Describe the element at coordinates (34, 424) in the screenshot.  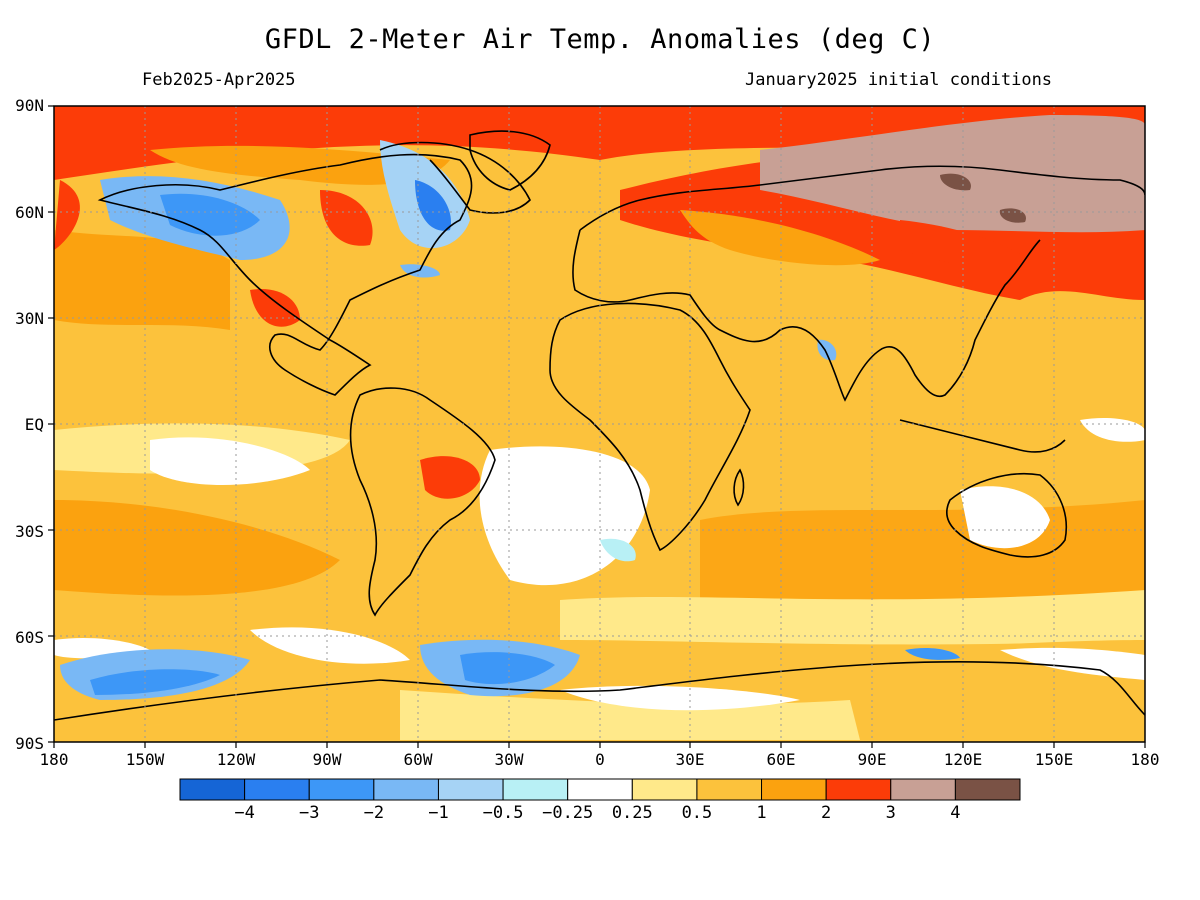
I see `lat-label: EQ` at that location.